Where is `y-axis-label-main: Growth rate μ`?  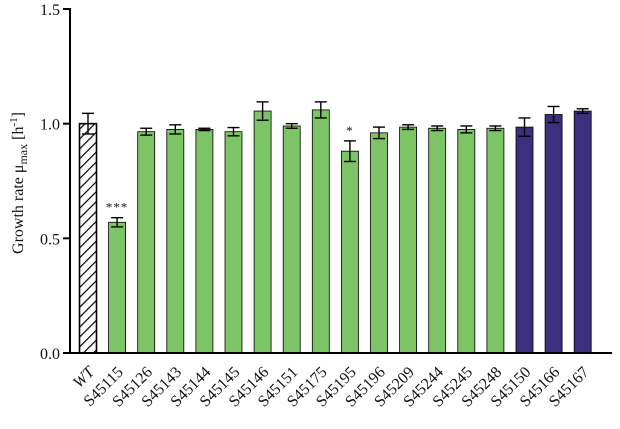 y-axis-label-main: Growth rate μ is located at coordinates (18, 209).